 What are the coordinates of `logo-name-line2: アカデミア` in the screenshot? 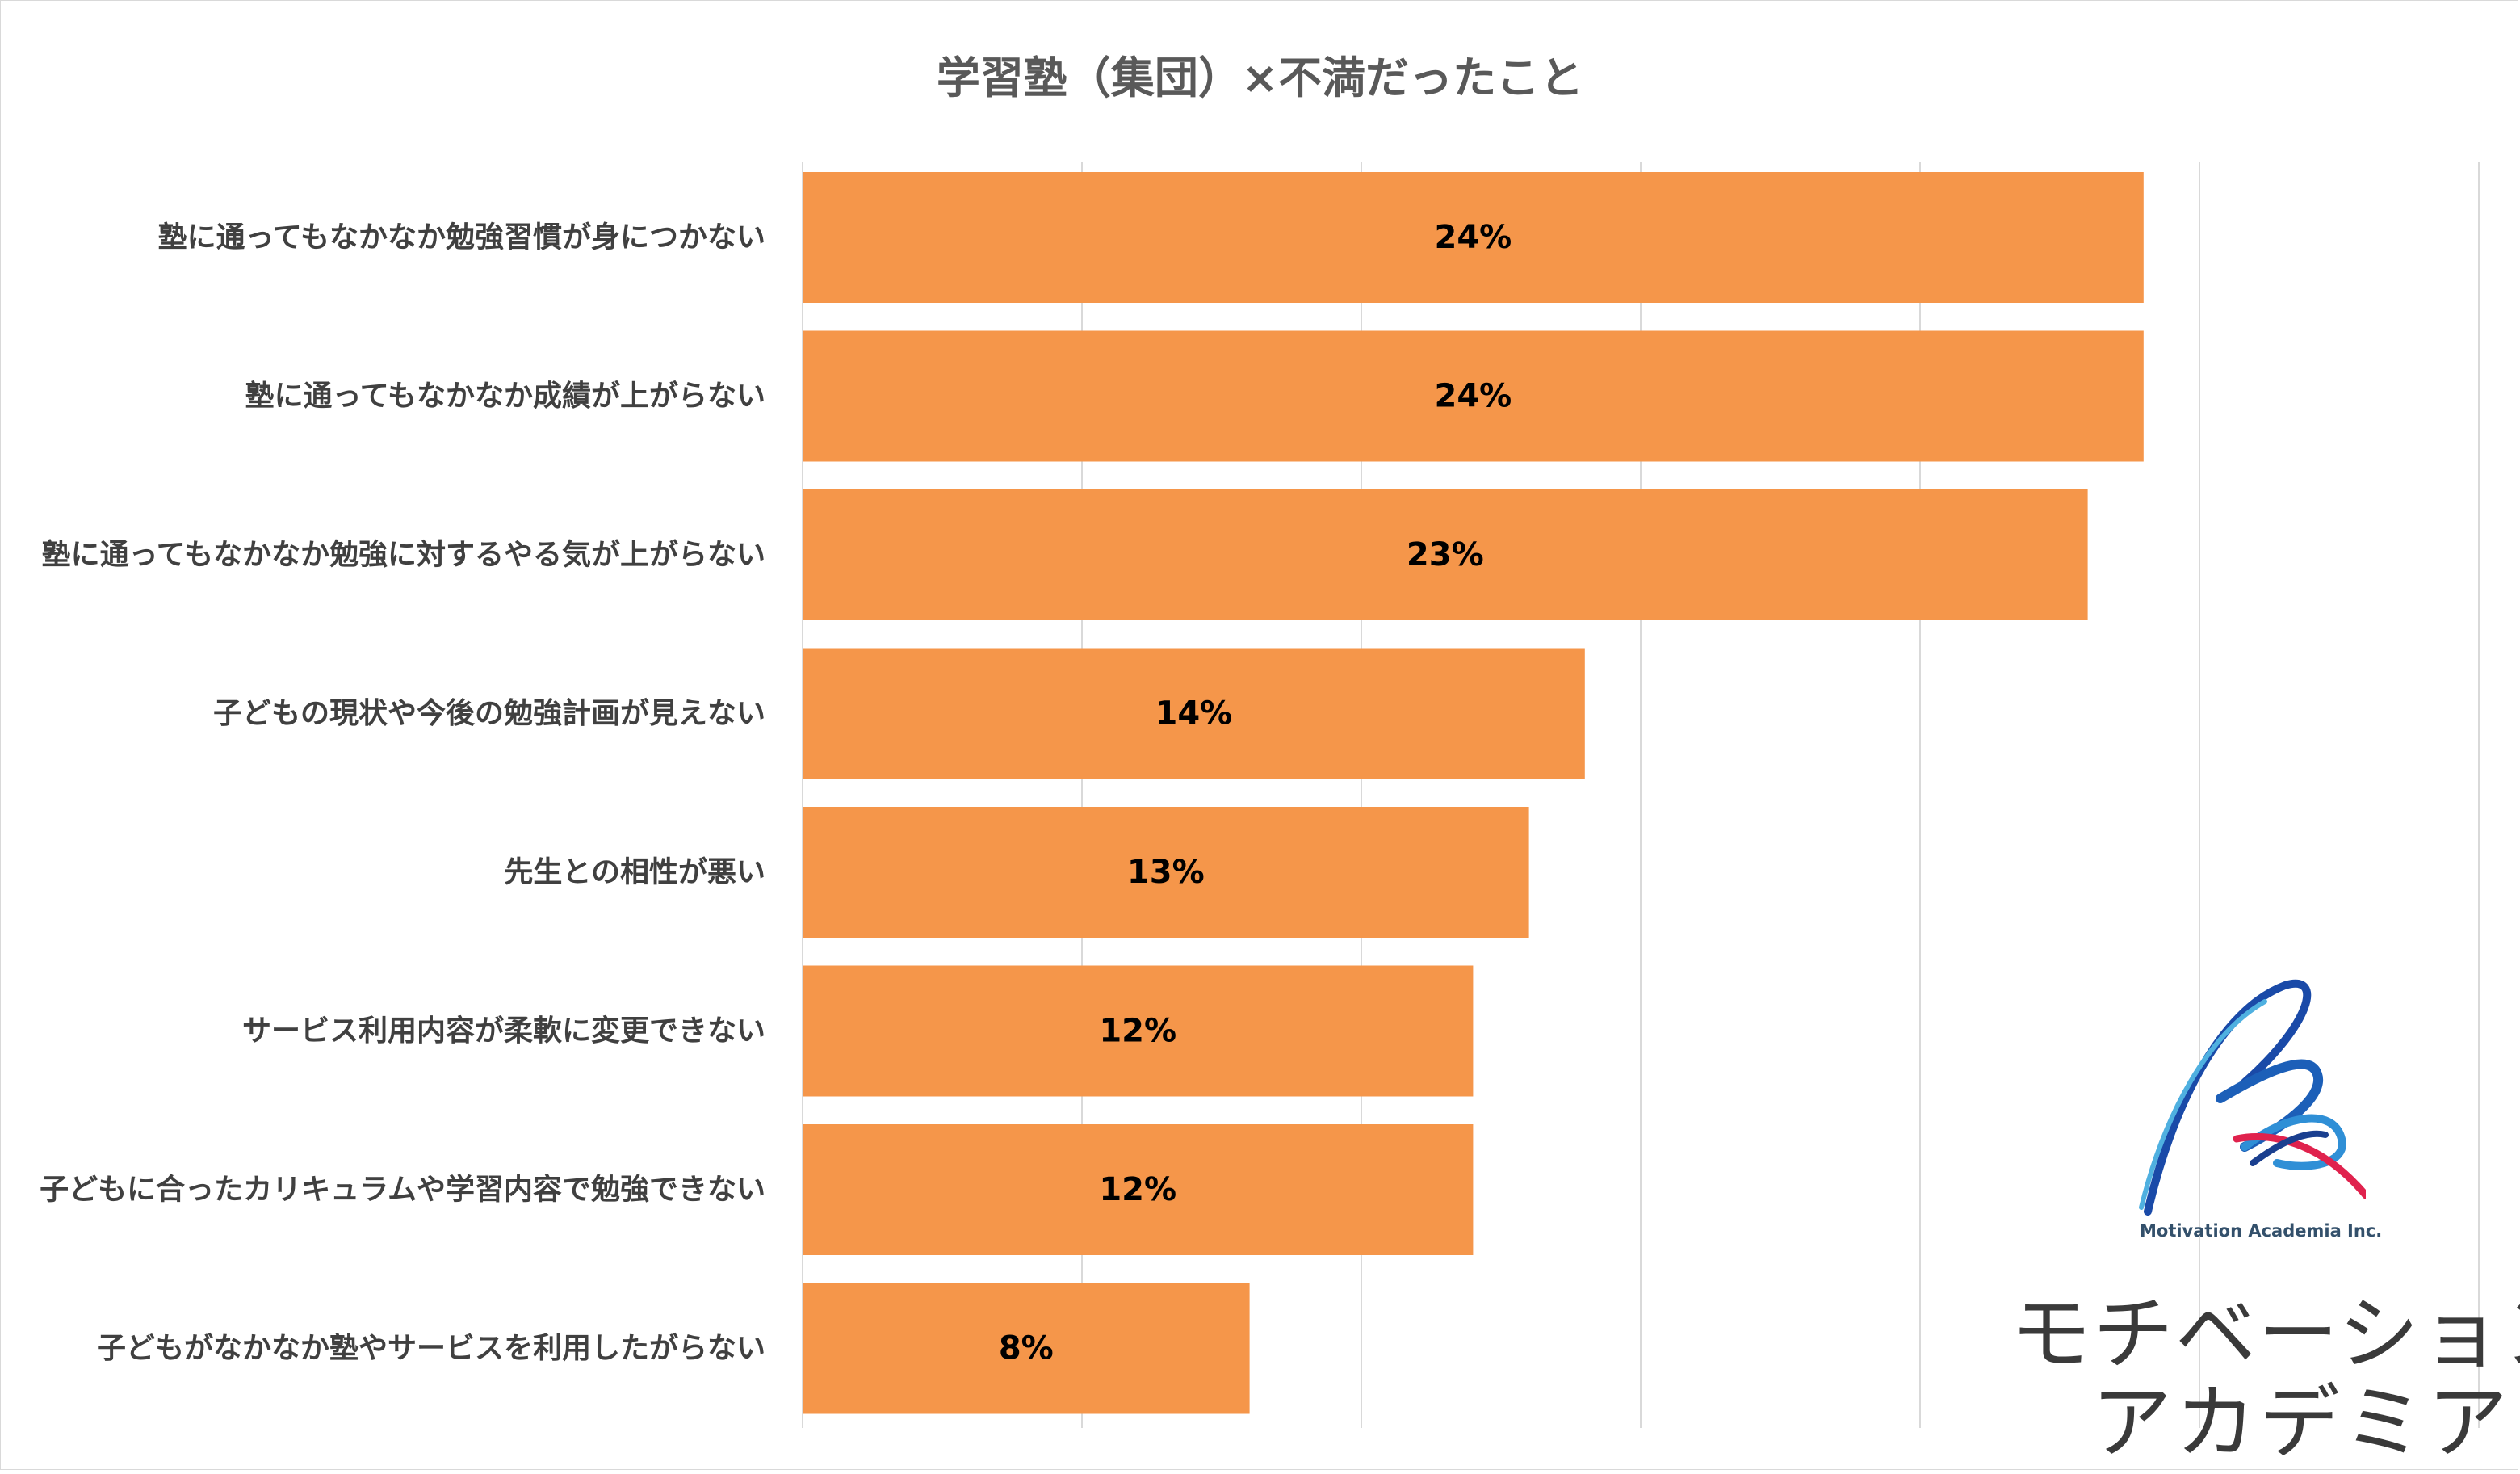 It's located at (2301, 1422).